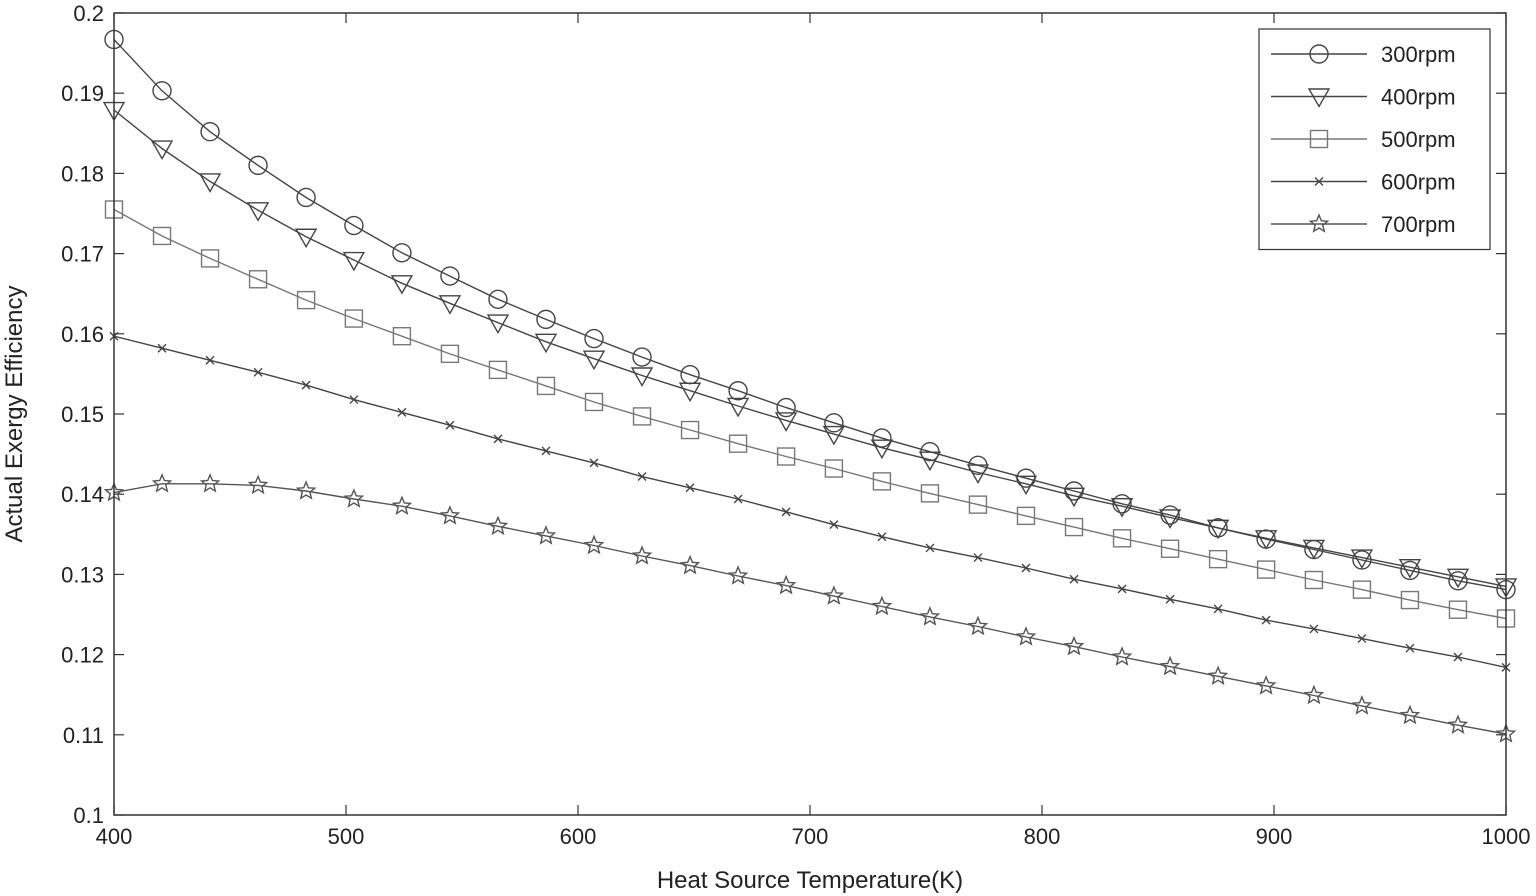 This screenshot has height=896, width=1536. What do you see at coordinates (346, 836) in the screenshot?
I see `x-tick-label: 500` at bounding box center [346, 836].